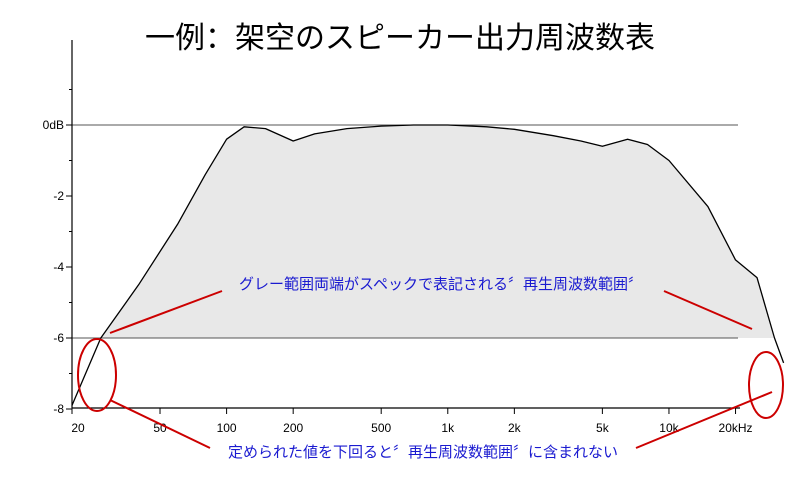 This screenshot has height=480, width=800. I want to click on x-tick-label: 2k, so click(515, 428).